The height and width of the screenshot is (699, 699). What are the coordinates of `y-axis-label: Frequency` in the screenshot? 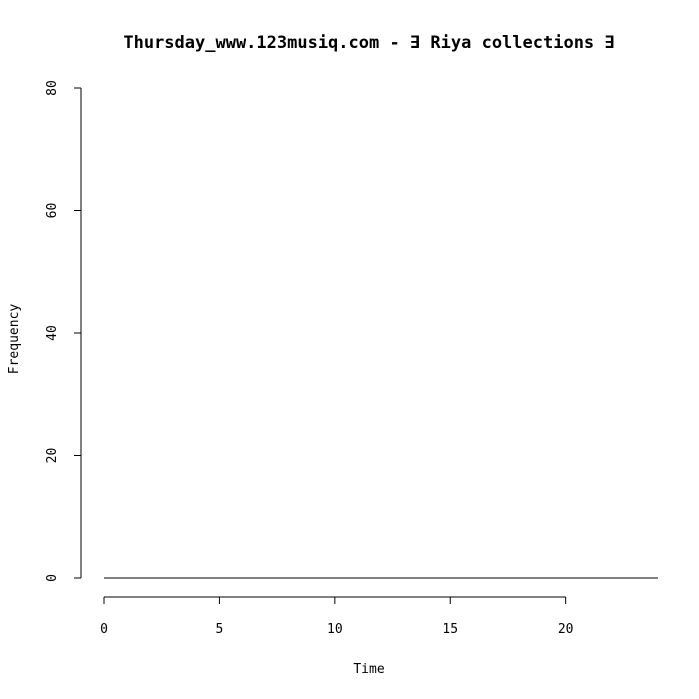 It's located at (14, 339).